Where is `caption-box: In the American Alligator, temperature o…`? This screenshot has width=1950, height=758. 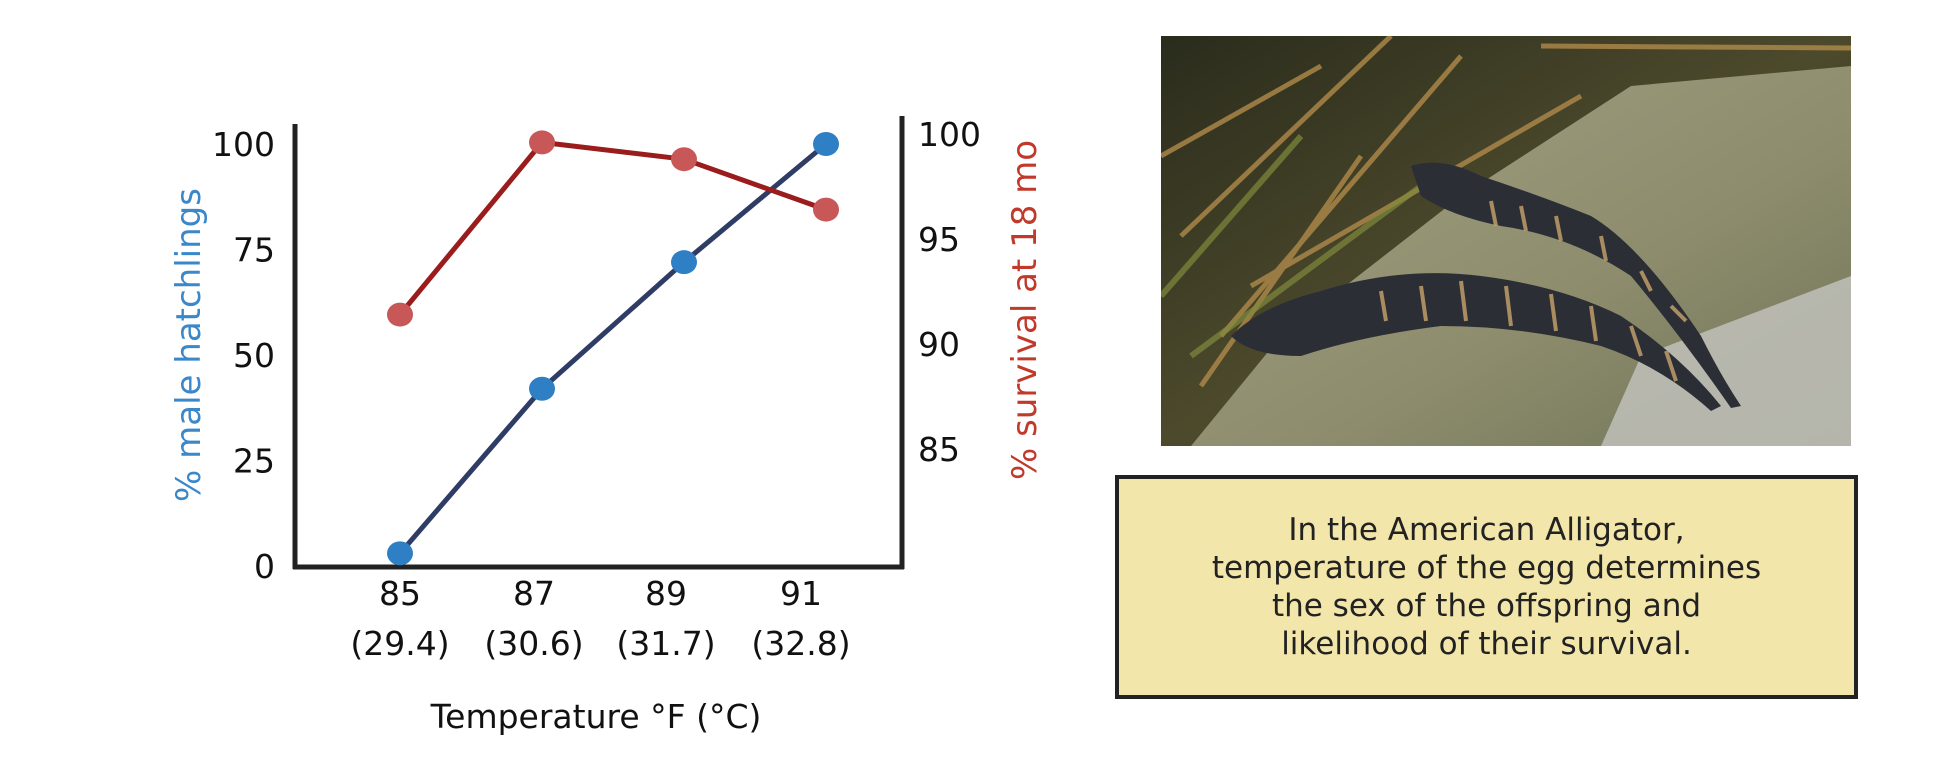 caption-box: In the American Alligator, temperature o… is located at coordinates (1486, 587).